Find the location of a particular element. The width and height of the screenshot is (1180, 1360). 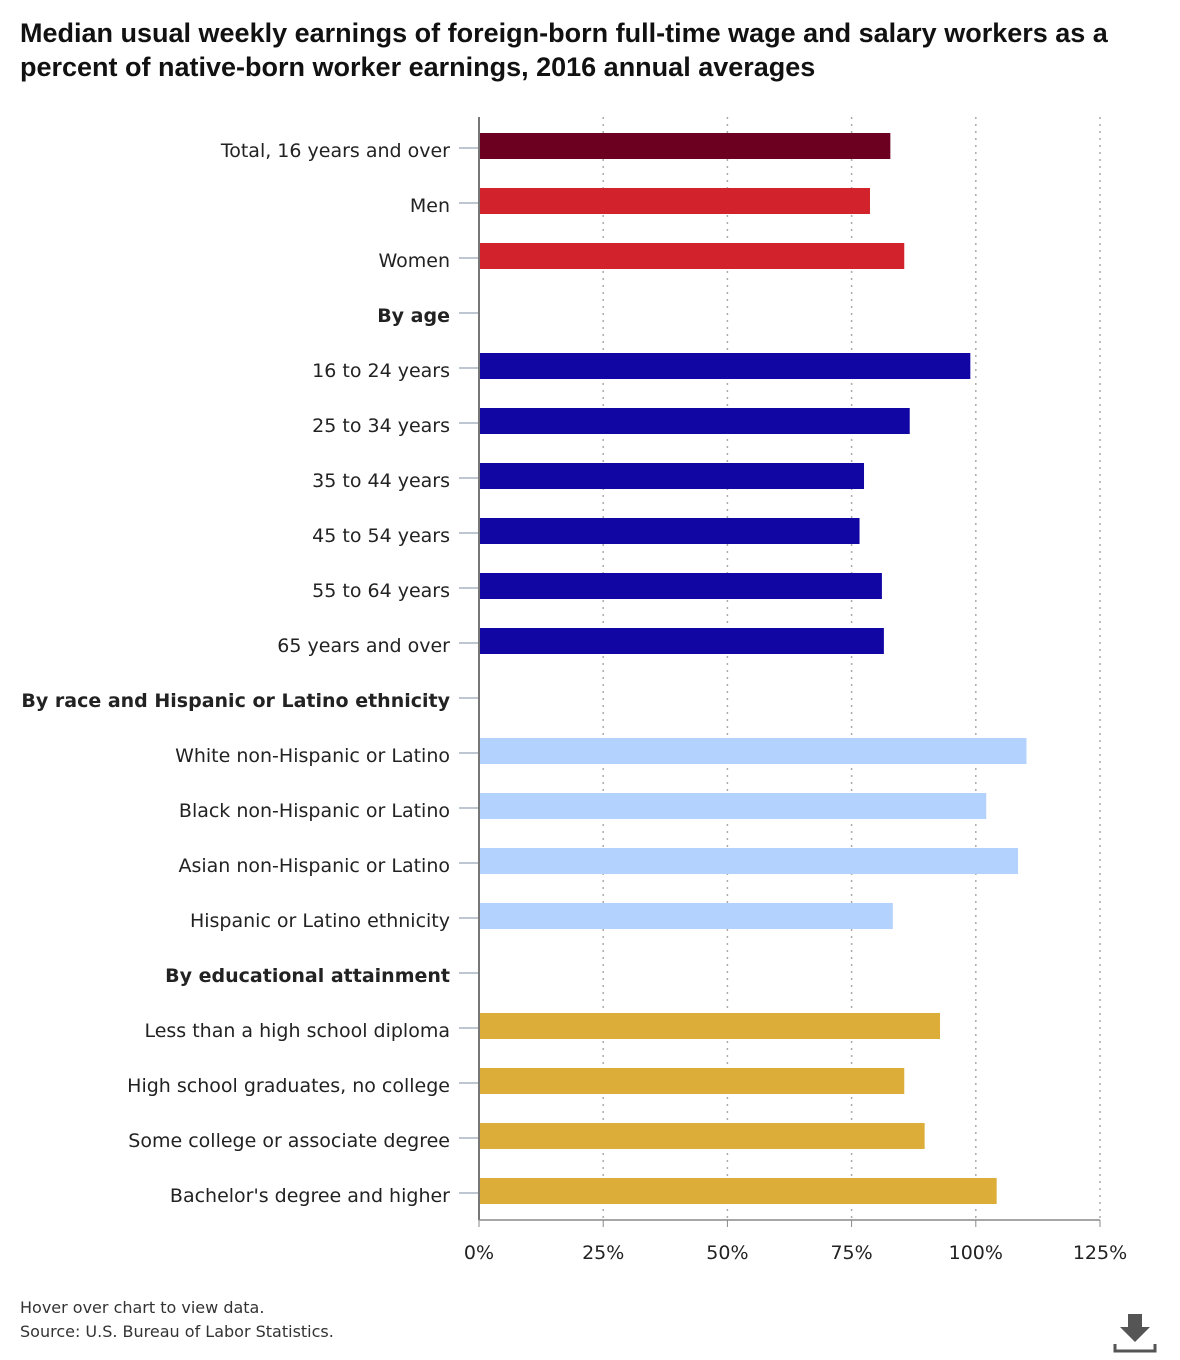

category-label: Black non-Hispanic or Latino is located at coordinates (314, 811).